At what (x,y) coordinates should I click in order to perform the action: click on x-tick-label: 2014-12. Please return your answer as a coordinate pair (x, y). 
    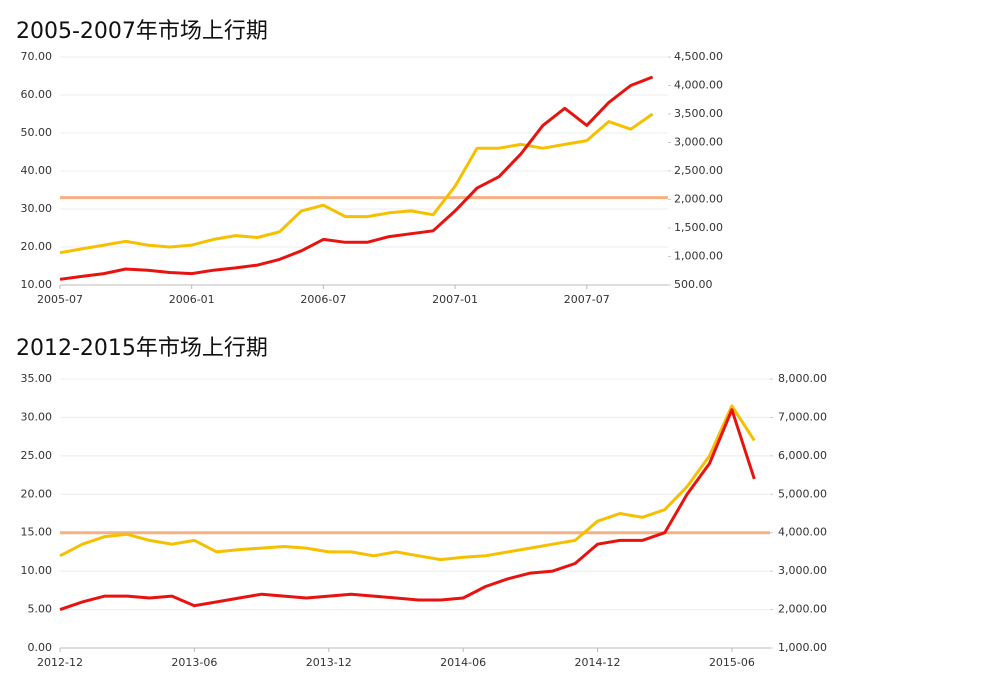
    Looking at the image, I should click on (598, 662).